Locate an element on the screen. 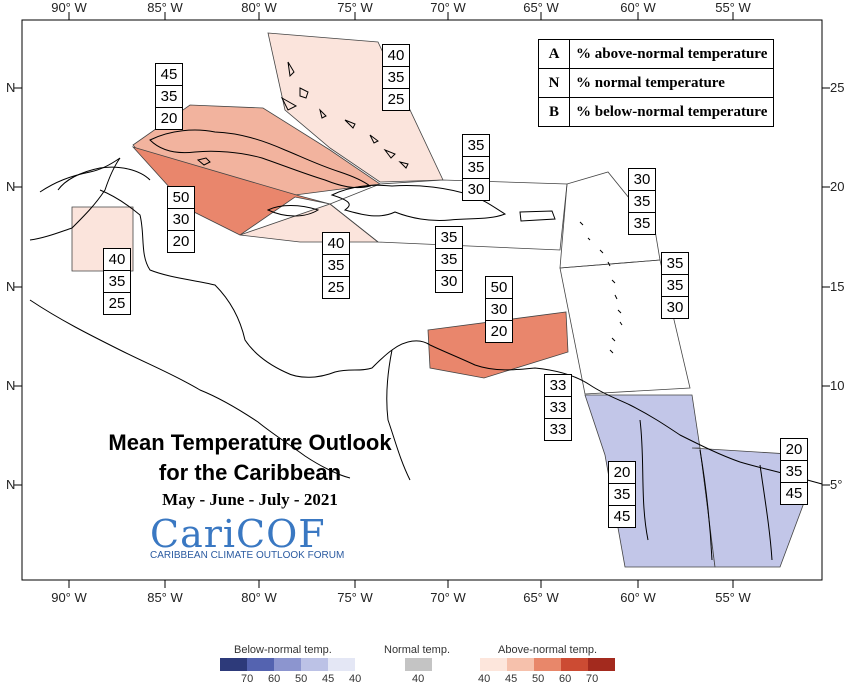 The height and width of the screenshot is (685, 845). venezuela-inland is located at coordinates (398, 415).